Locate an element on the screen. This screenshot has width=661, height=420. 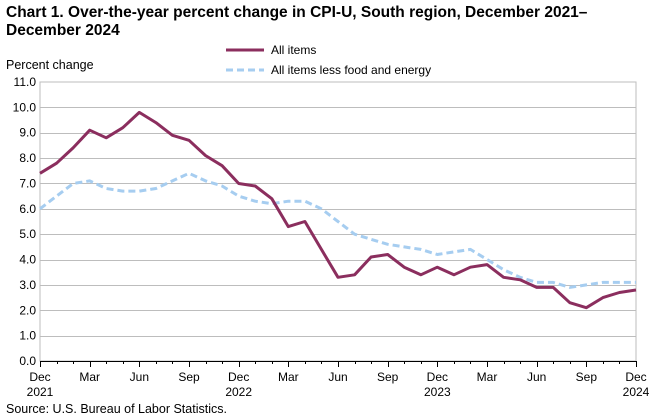
legend-label: All items less food and energy is located at coordinates (351, 70).